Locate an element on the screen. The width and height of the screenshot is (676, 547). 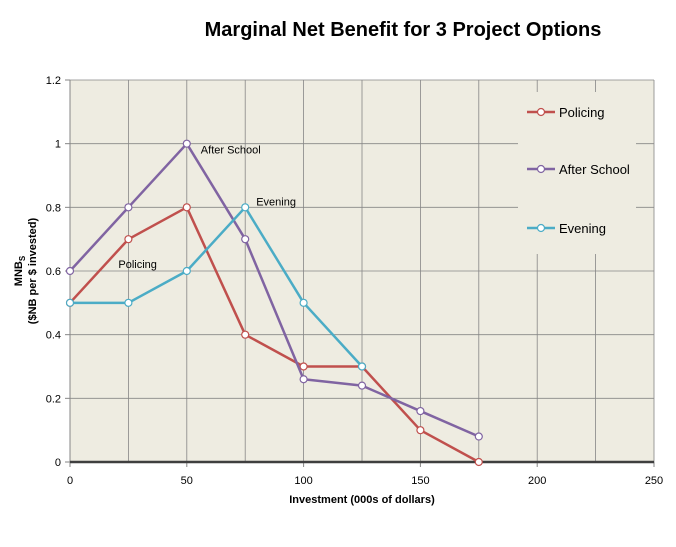
svg-text: MNBS is located at coordinates (20, 270).